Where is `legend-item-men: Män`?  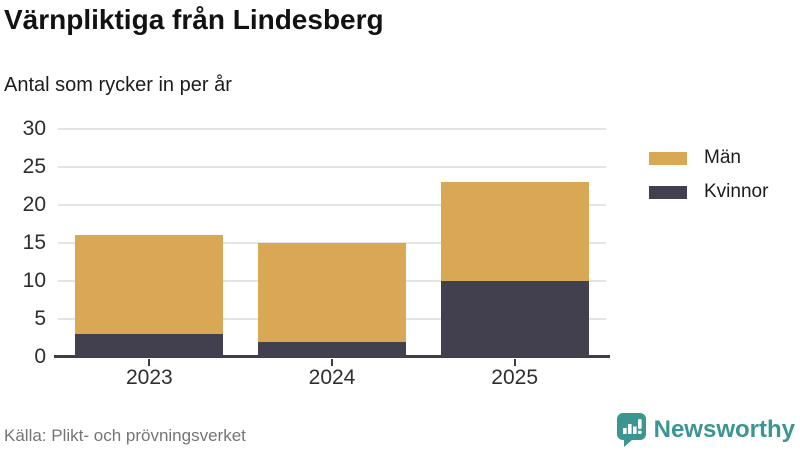 legend-item-men: Män is located at coordinates (708, 158).